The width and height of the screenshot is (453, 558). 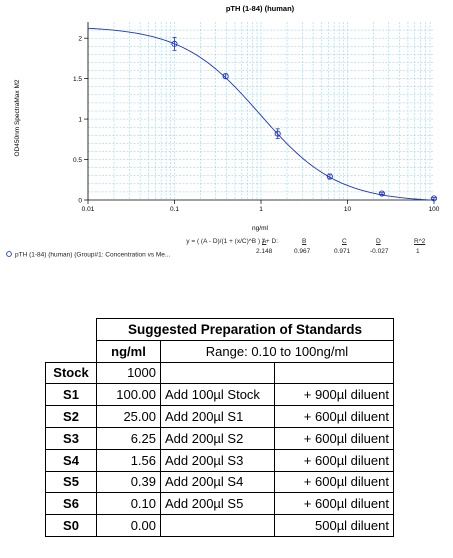 What do you see at coordinates (71, 504) in the screenshot?
I see `standard-label: S6` at bounding box center [71, 504].